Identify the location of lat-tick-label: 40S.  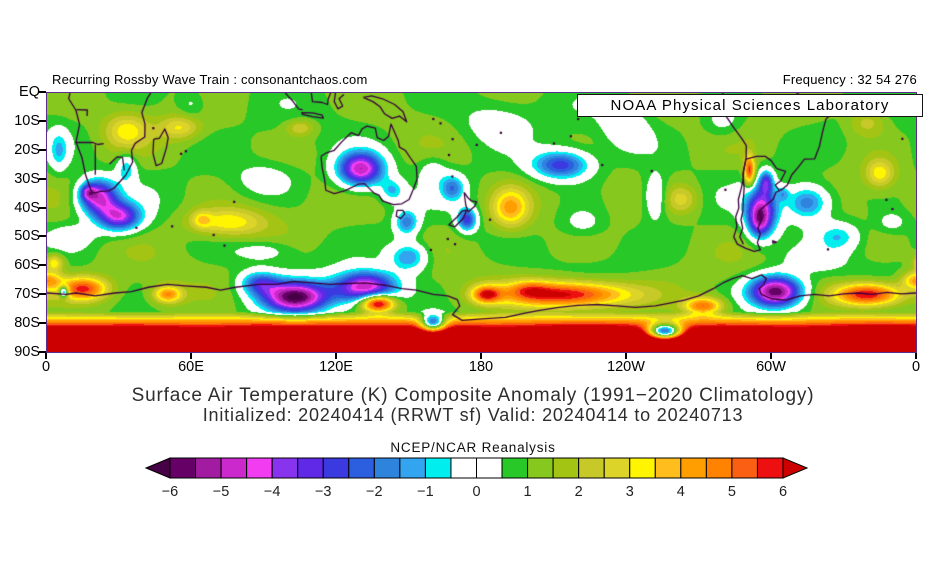
(27, 207).